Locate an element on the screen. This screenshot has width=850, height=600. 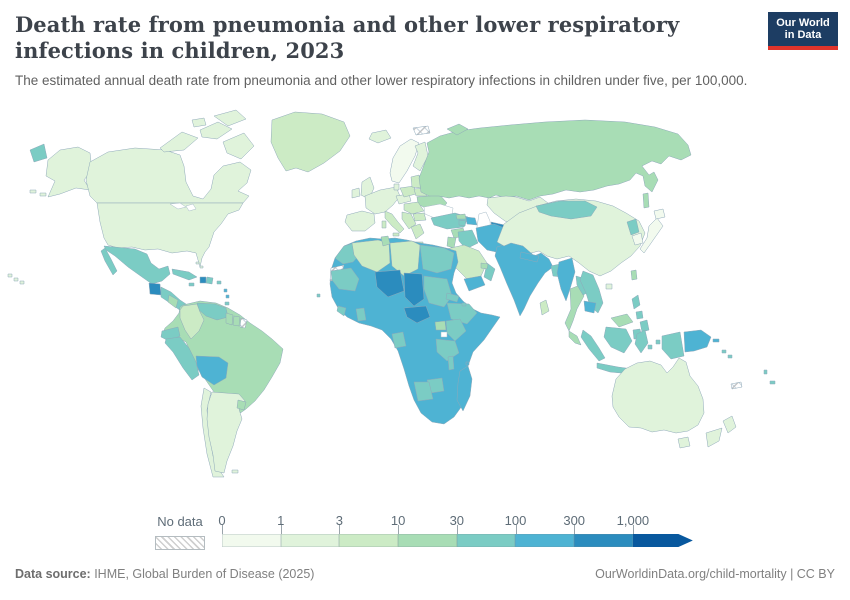
country-russia is located at coordinates (555, 160).